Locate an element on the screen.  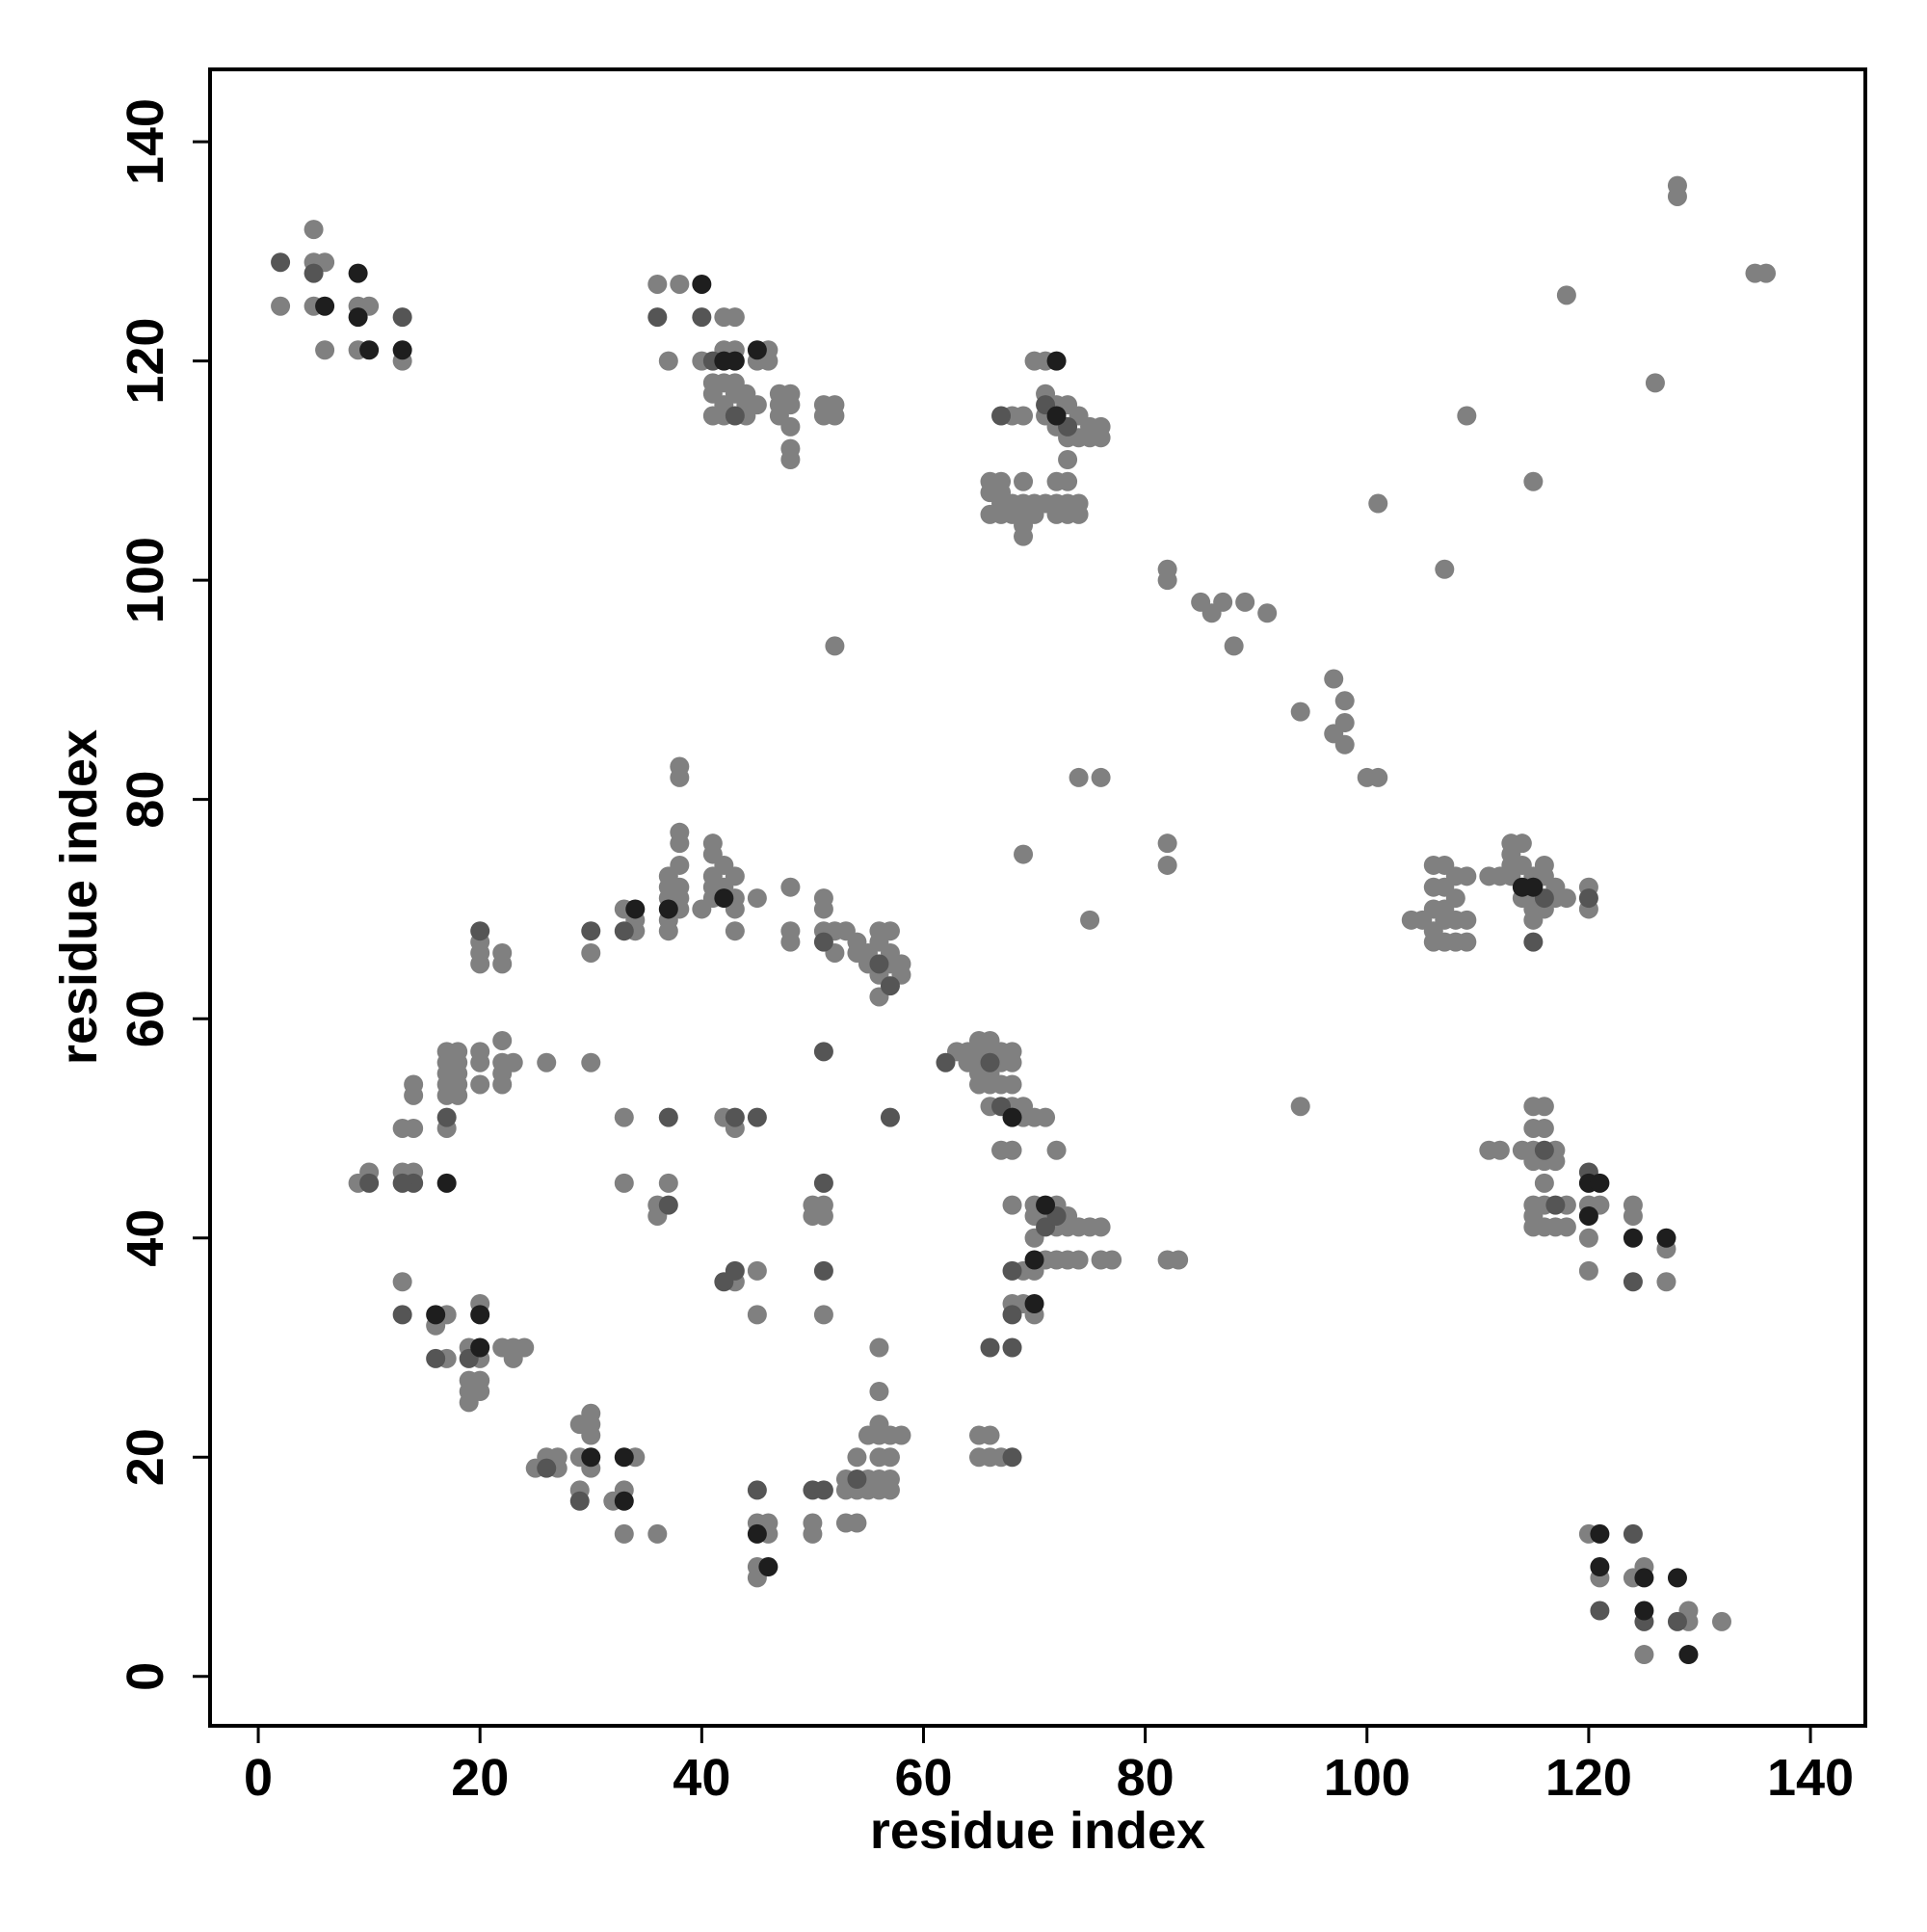
x-tick-label: 0 is located at coordinates (258, 1778).